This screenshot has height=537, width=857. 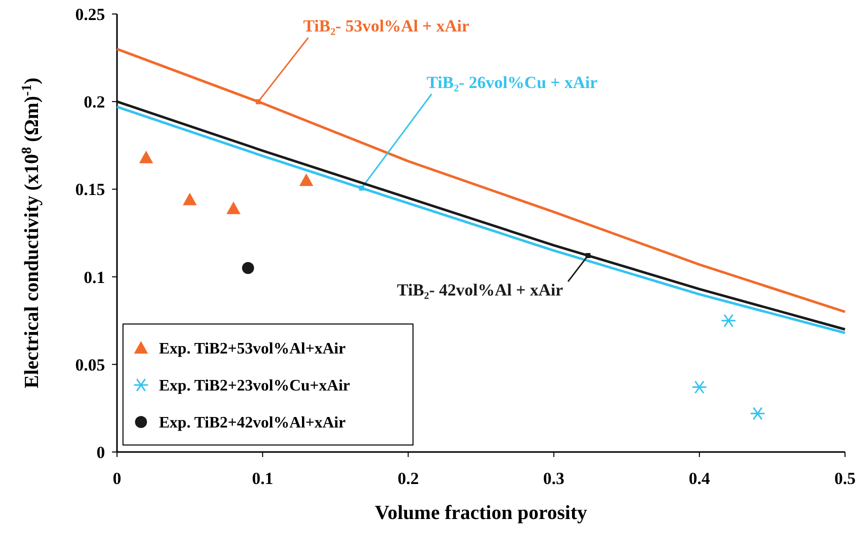 What do you see at coordinates (90, 14) in the screenshot?
I see `y-tick-label: 0.25` at bounding box center [90, 14].